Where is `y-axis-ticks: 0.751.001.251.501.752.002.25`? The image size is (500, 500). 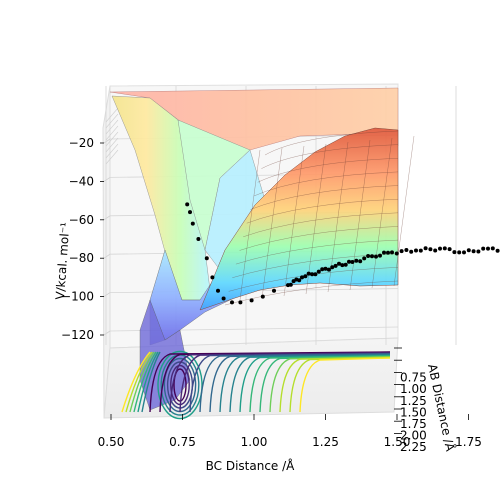 y-axis-ticks: 0.751.001.251.501.752.002.25 is located at coordinates (410, 400).